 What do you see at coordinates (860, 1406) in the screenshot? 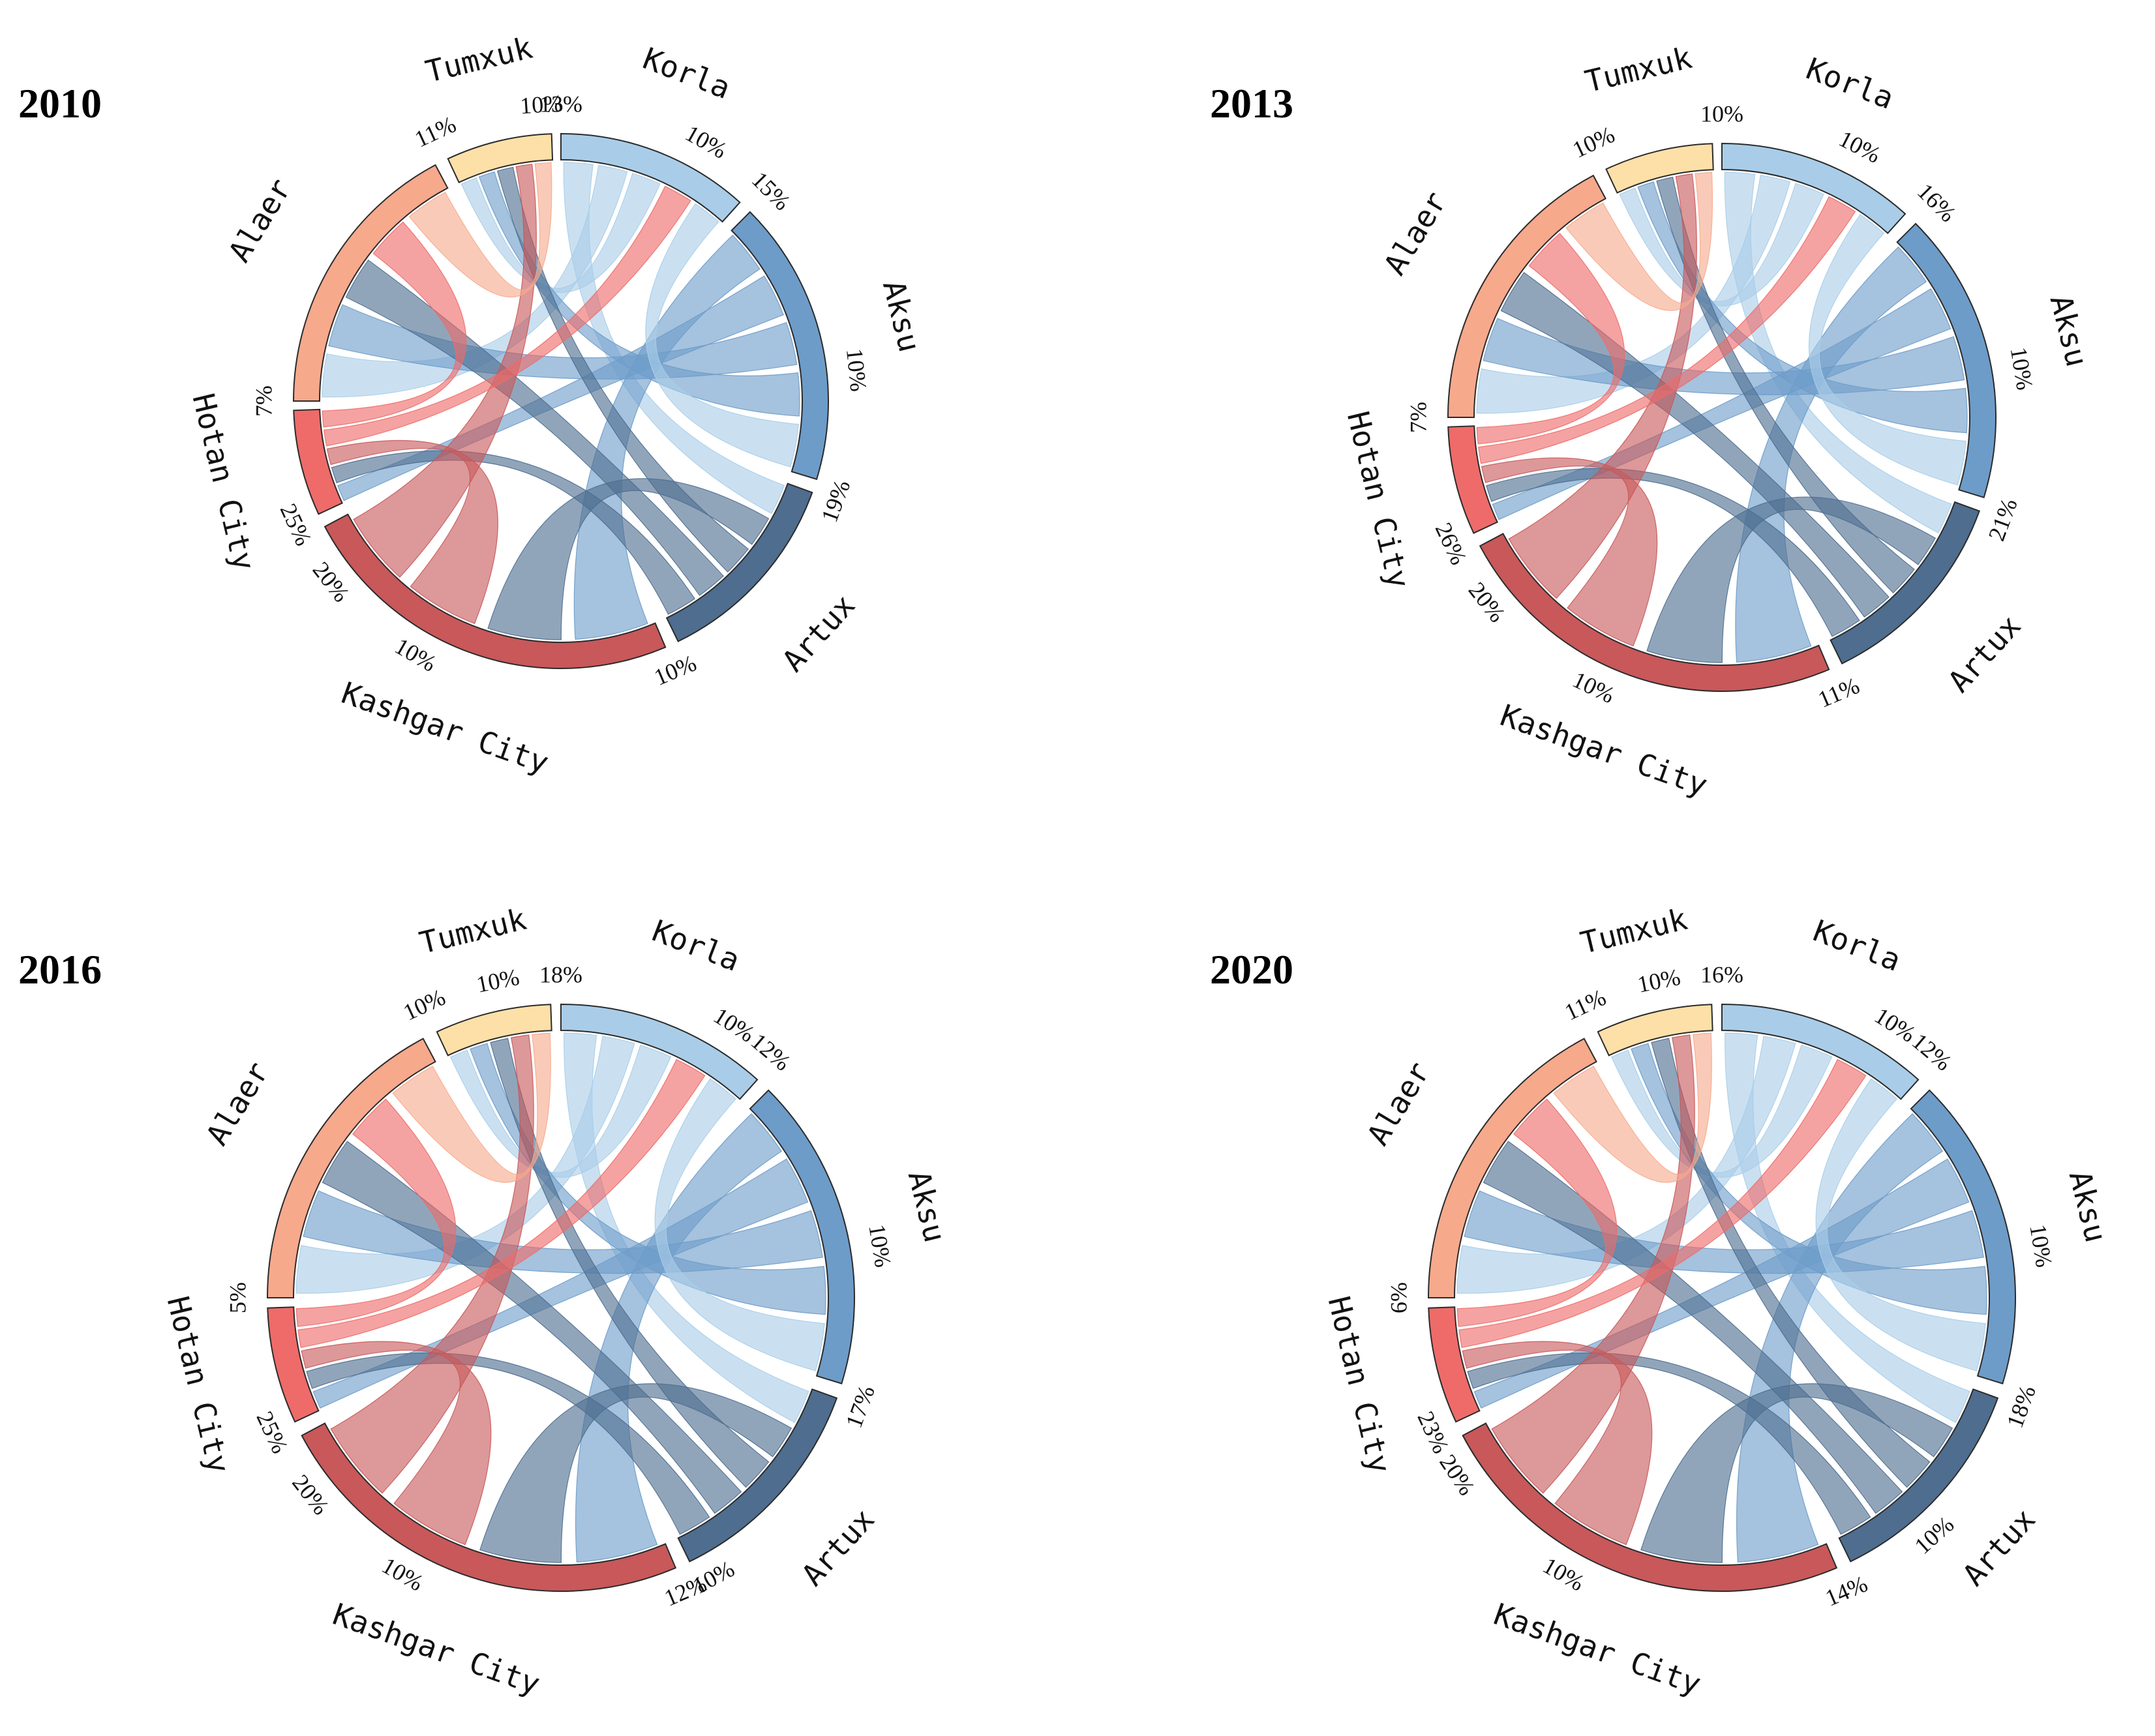
I see `percent-tick-label: 17%` at bounding box center [860, 1406].